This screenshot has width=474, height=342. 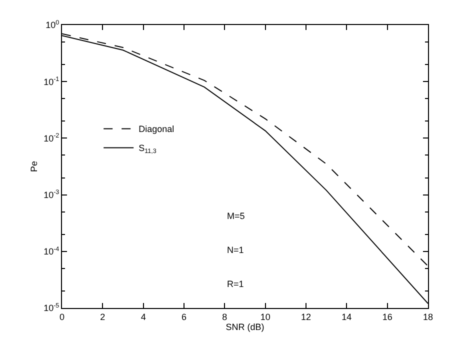 I want to click on y-tick-label: 10$^{-2}$, so click(x=52, y=138).